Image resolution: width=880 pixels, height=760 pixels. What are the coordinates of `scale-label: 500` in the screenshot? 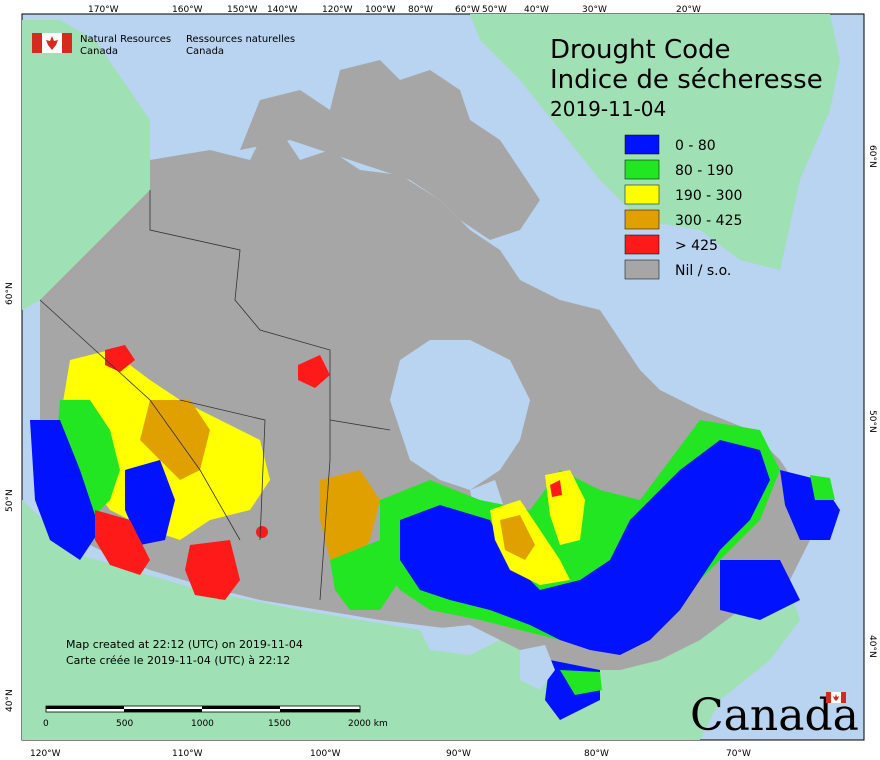 It's located at (124, 724).